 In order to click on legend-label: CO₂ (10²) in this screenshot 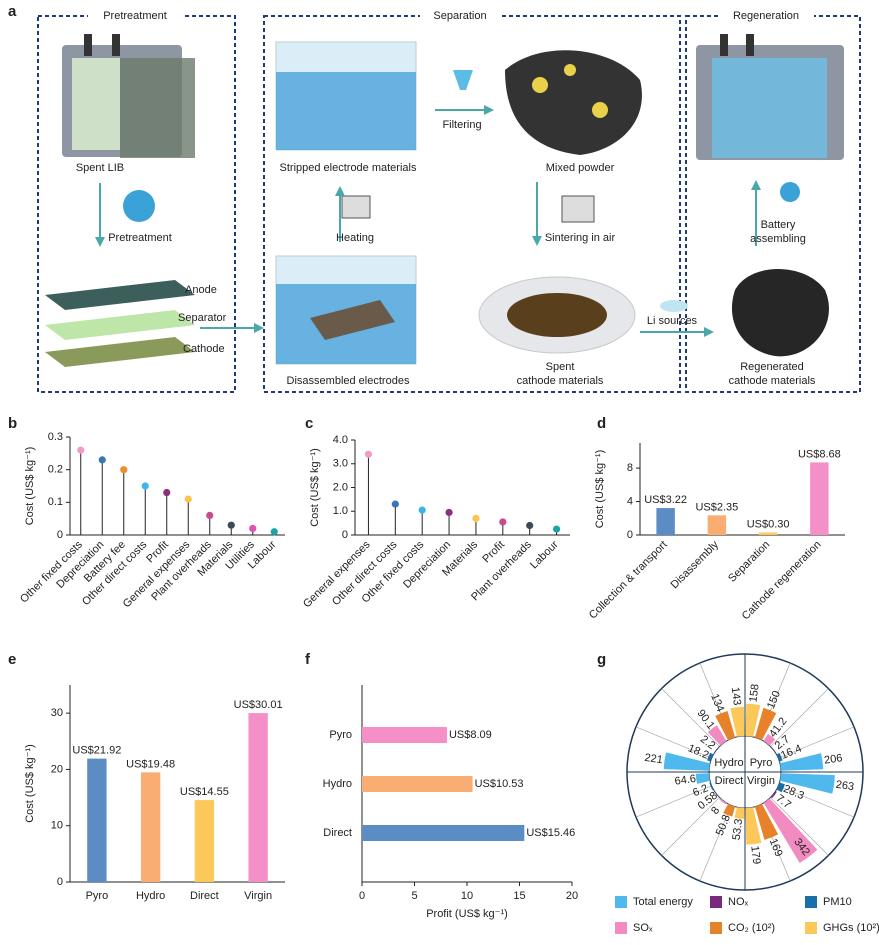, I will do `click(751, 928)`.